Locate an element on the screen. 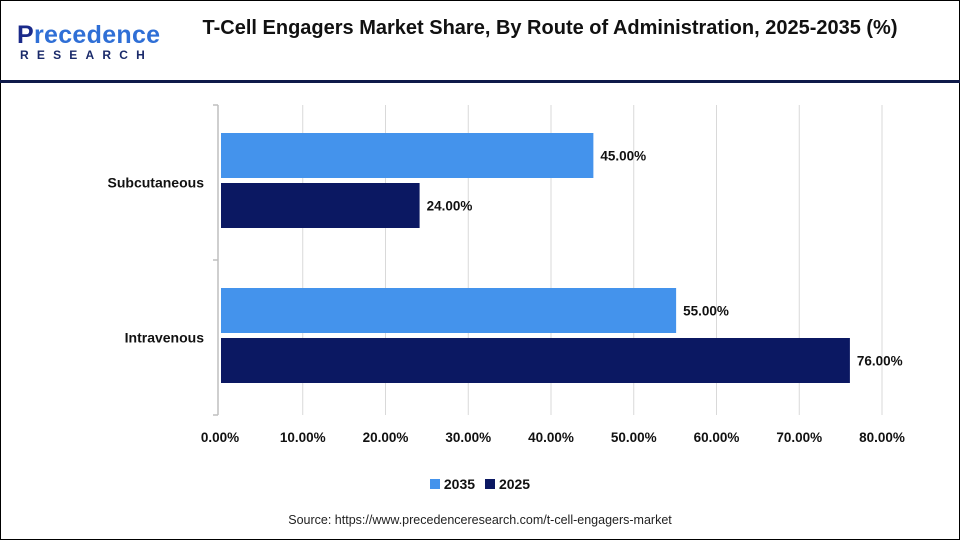  logo: Precedence RESEARCH is located at coordinates (89, 41).